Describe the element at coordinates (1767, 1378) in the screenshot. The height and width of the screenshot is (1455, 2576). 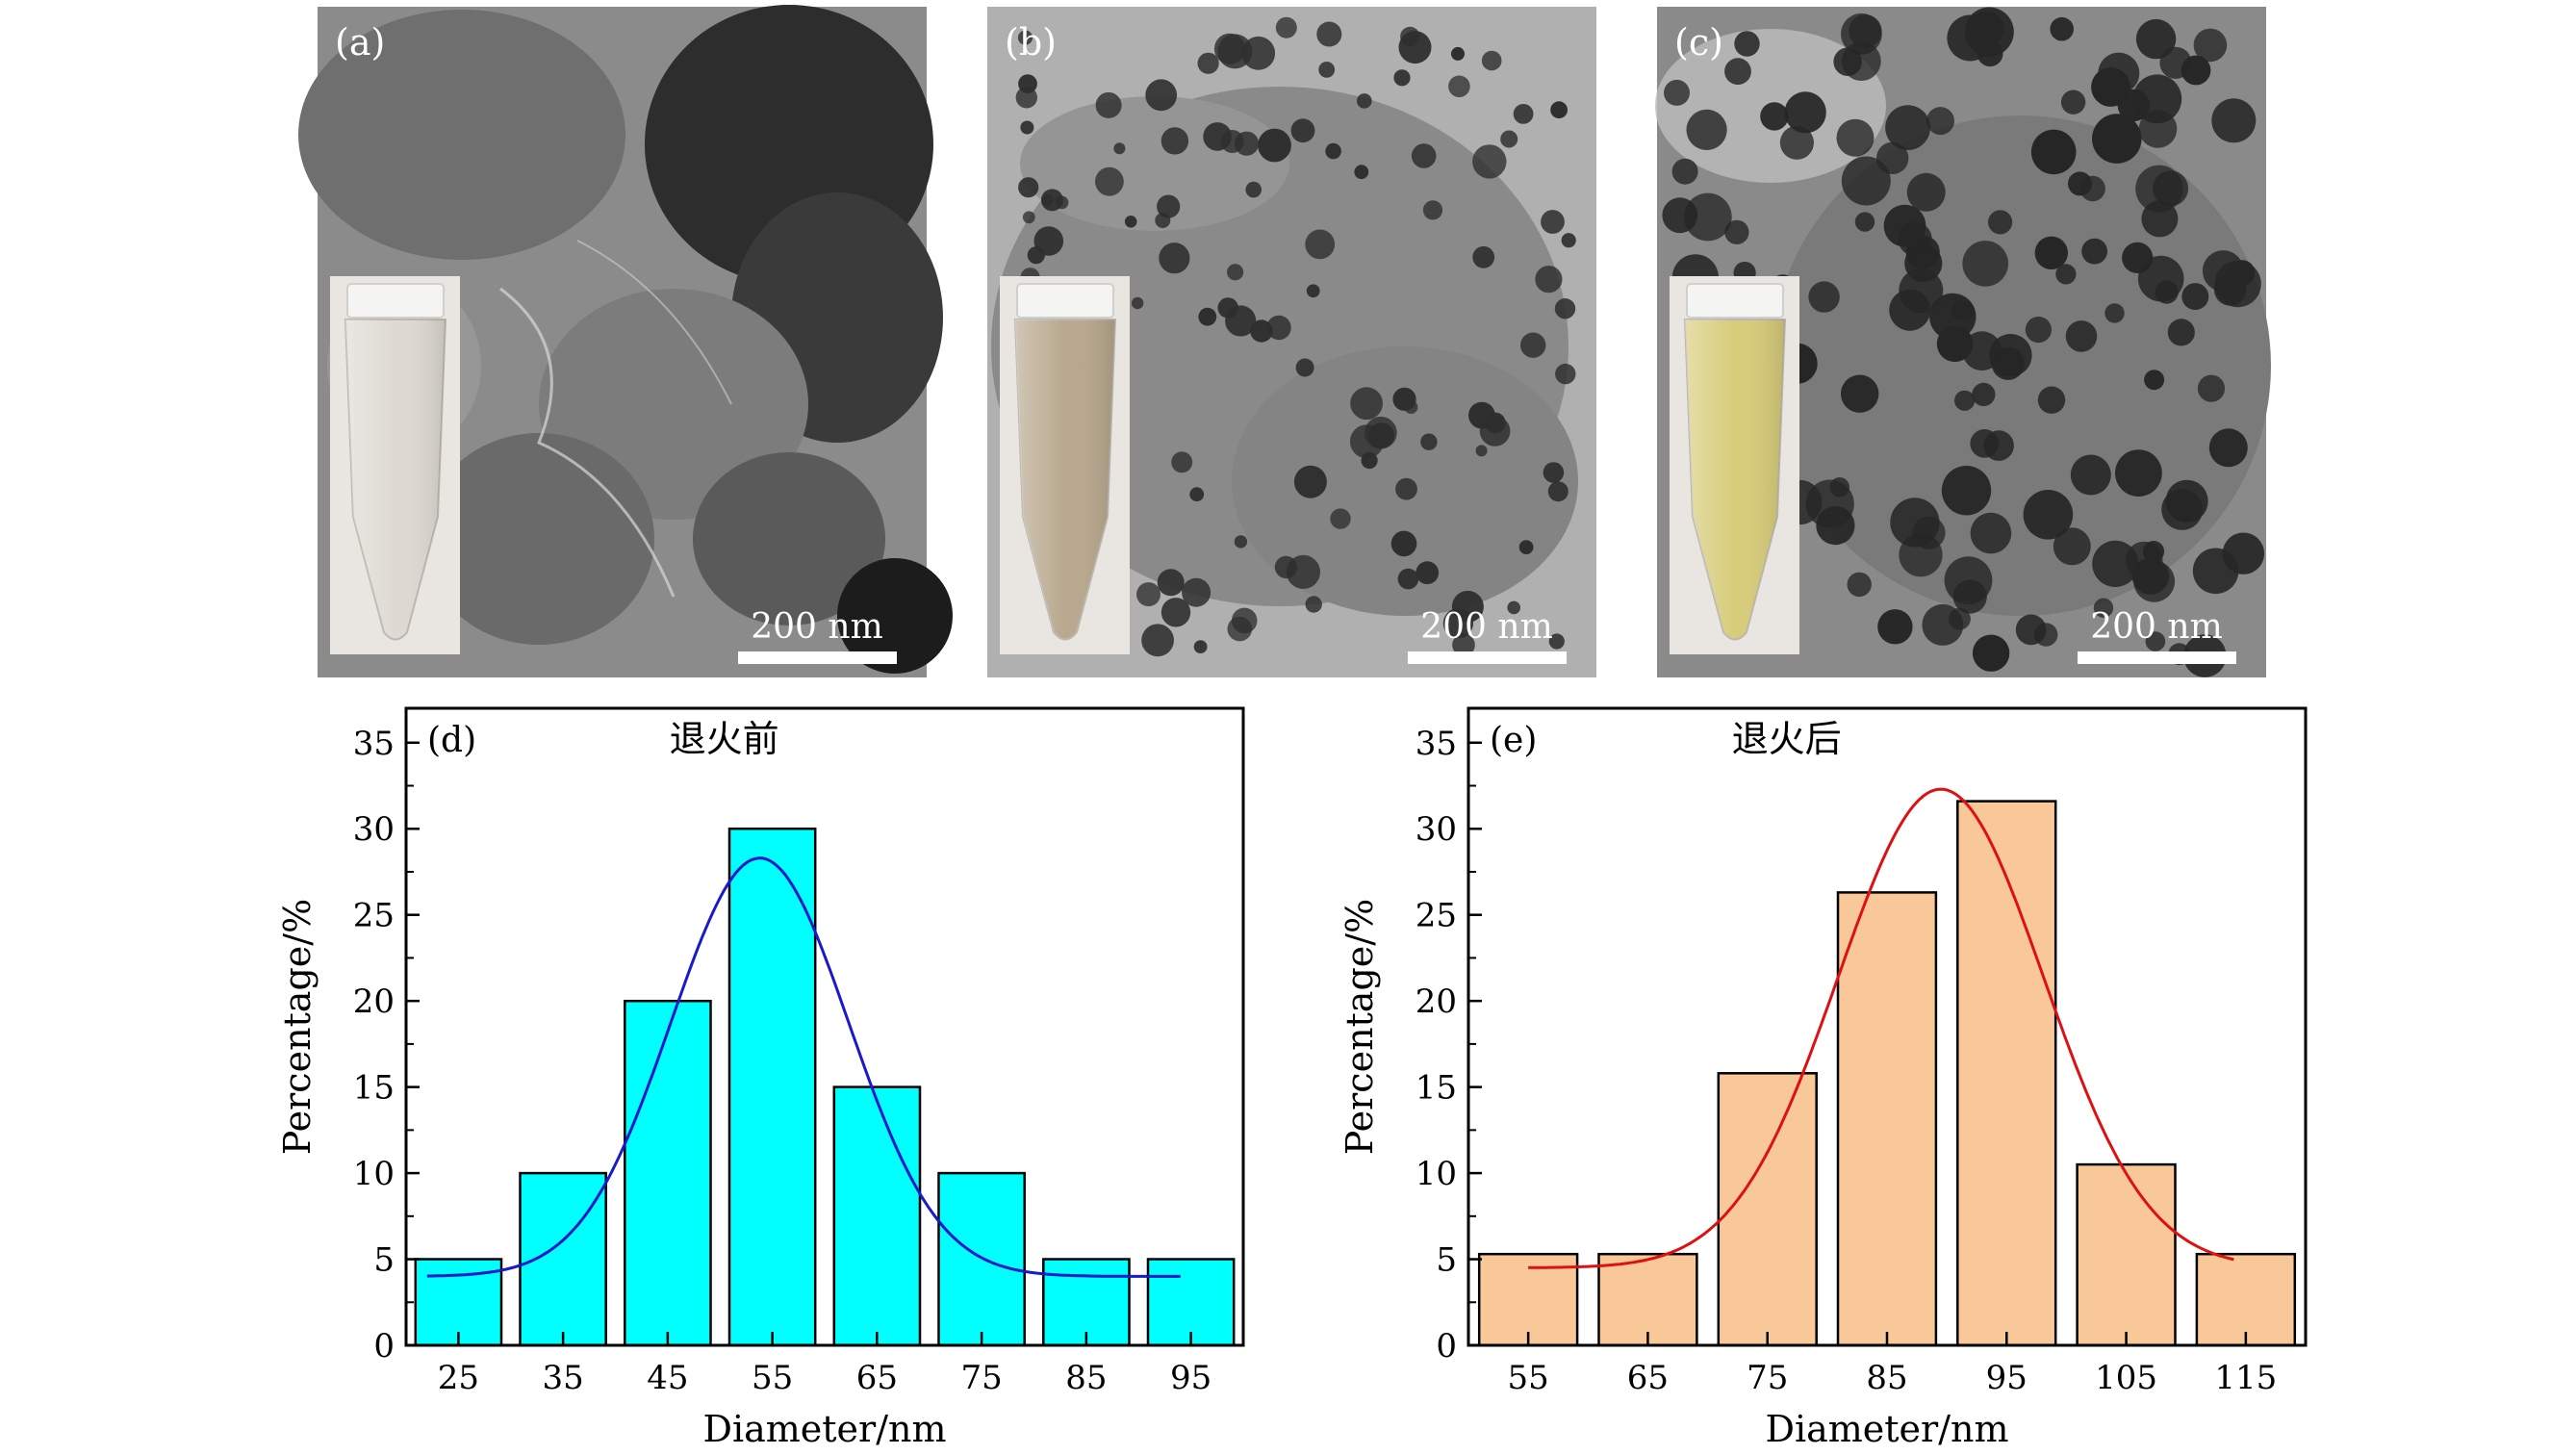
I see `x-tick-label: 75` at that location.